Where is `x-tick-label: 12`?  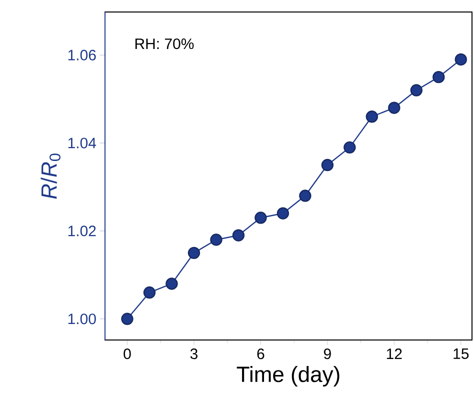 x-tick-label: 12 is located at coordinates (394, 353).